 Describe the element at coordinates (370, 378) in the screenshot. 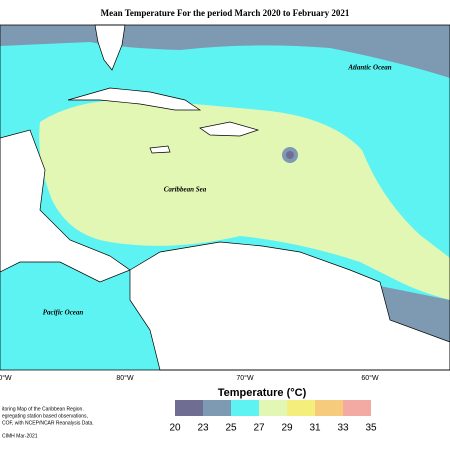

I see `longitude-label: 60°W` at that location.